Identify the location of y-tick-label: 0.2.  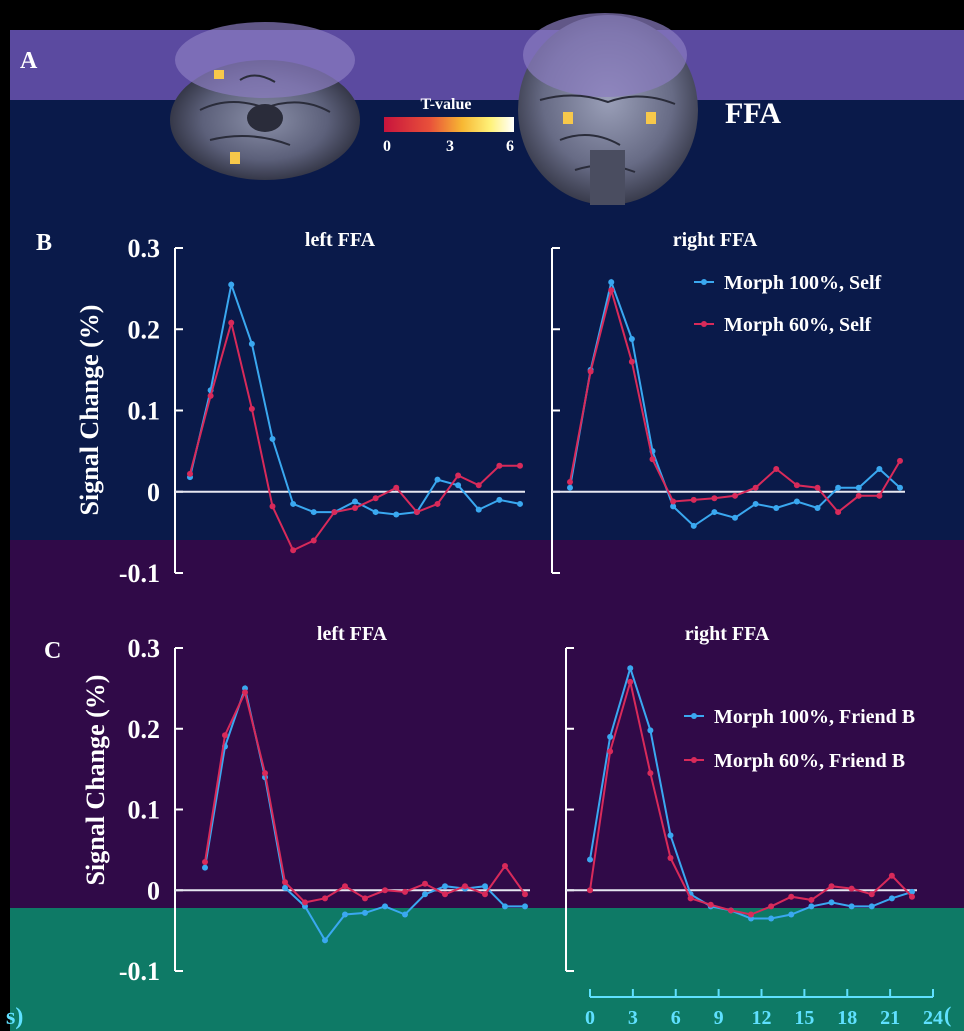
(144, 329).